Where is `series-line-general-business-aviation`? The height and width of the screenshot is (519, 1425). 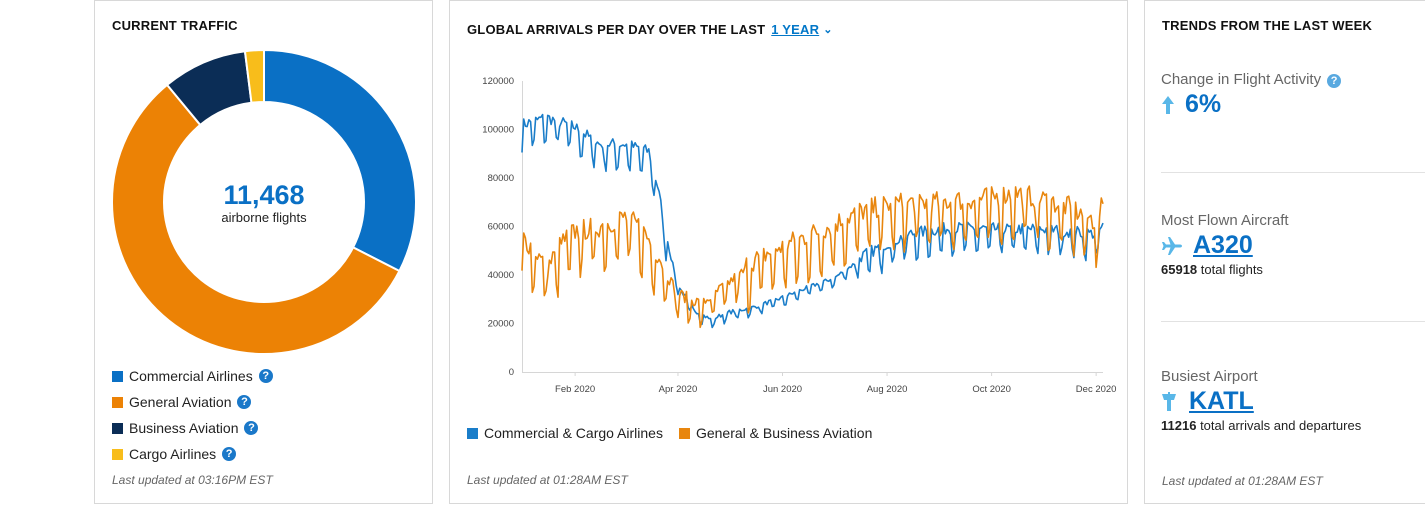 series-line-general-business-aviation is located at coordinates (812, 257).